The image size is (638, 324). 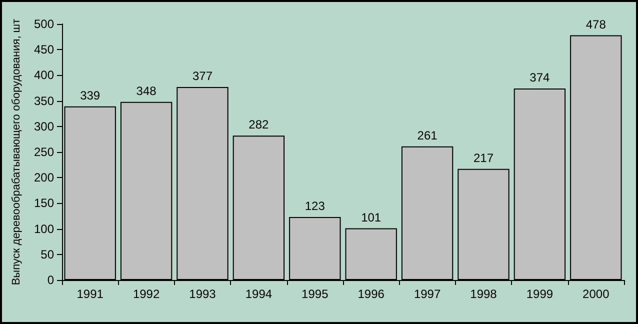 I want to click on y-tick-label: 0, so click(x=50, y=280).